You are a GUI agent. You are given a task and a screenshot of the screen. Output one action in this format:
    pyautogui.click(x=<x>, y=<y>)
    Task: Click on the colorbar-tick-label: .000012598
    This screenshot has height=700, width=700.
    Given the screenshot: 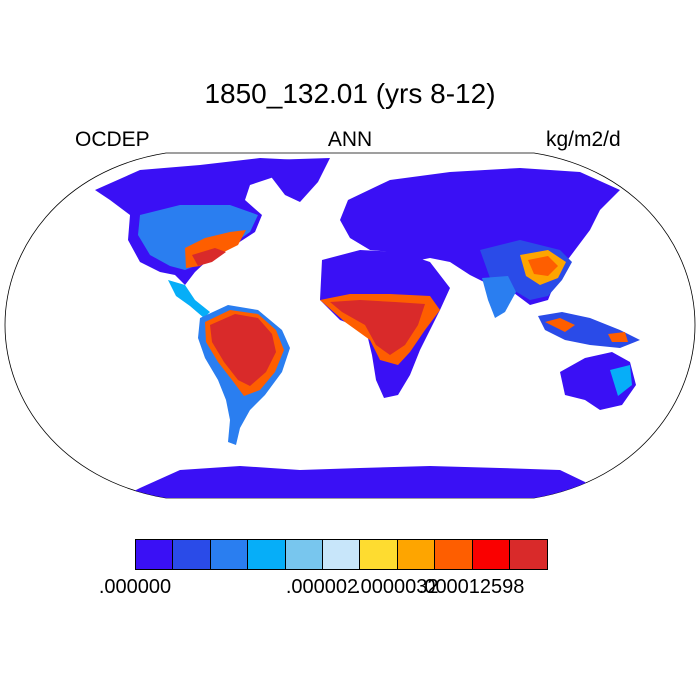 What is the action you would take?
    pyautogui.click(x=471, y=587)
    